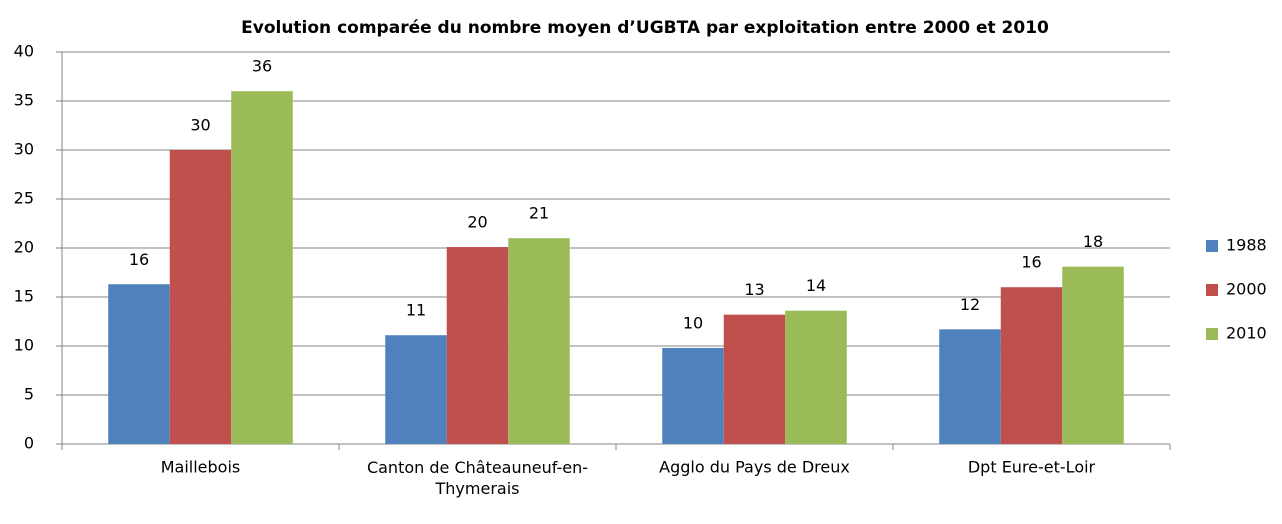 The image size is (1282, 524). What do you see at coordinates (24, 296) in the screenshot?
I see `y-tick-label: 15` at bounding box center [24, 296].